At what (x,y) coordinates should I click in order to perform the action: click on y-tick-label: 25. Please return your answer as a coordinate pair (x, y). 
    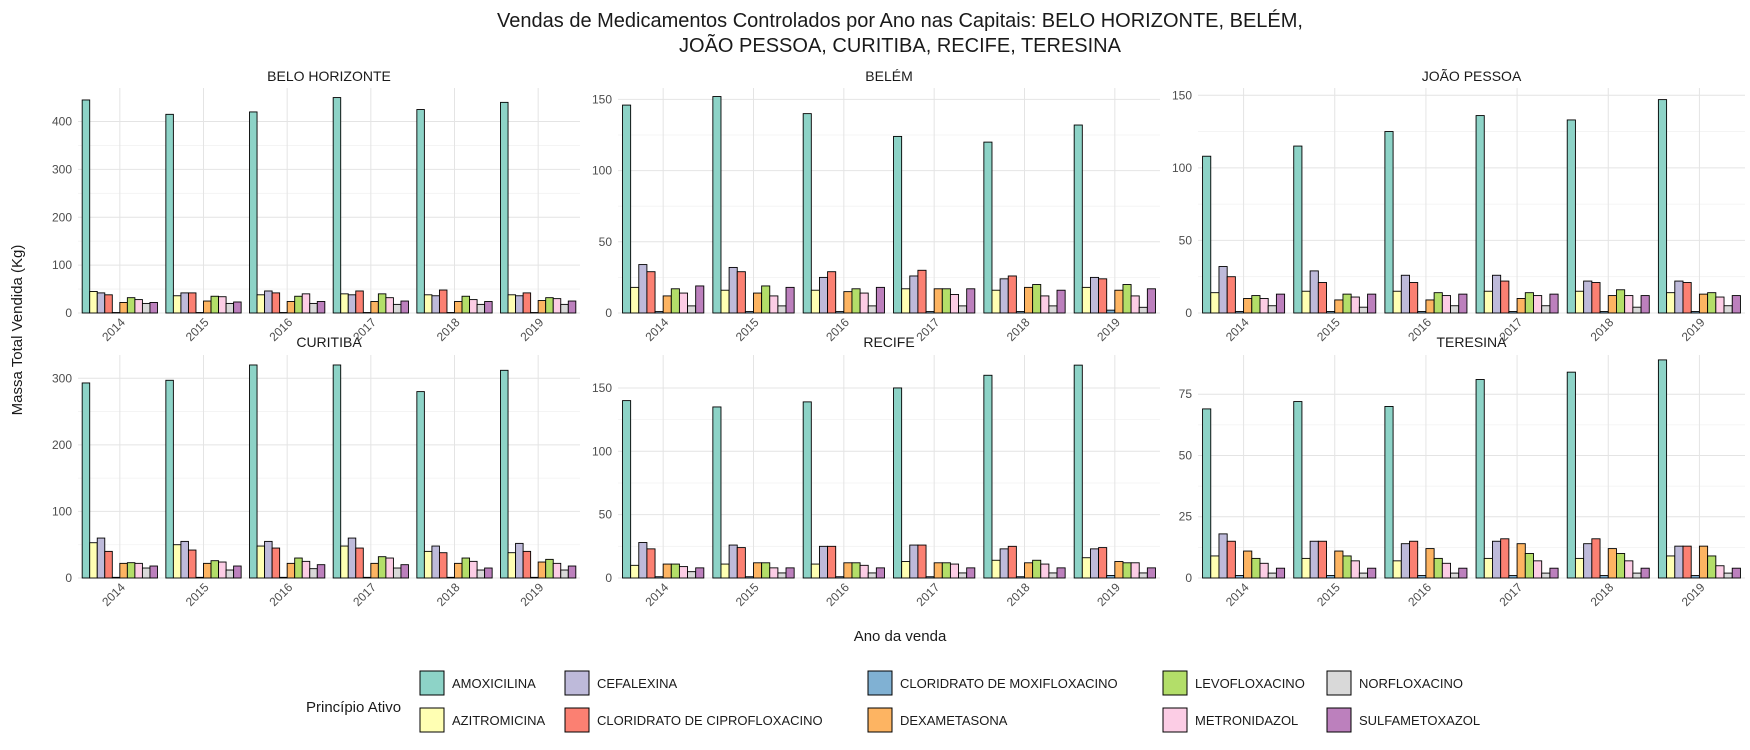
    Looking at the image, I should click on (1186, 517).